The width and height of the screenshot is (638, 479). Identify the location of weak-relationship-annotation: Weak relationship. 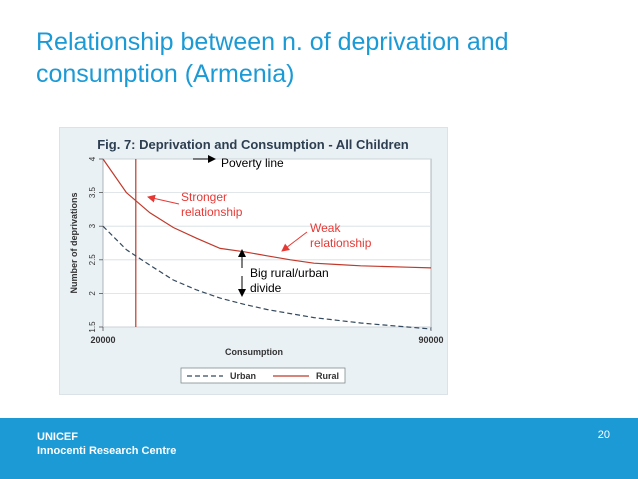
(340, 236).